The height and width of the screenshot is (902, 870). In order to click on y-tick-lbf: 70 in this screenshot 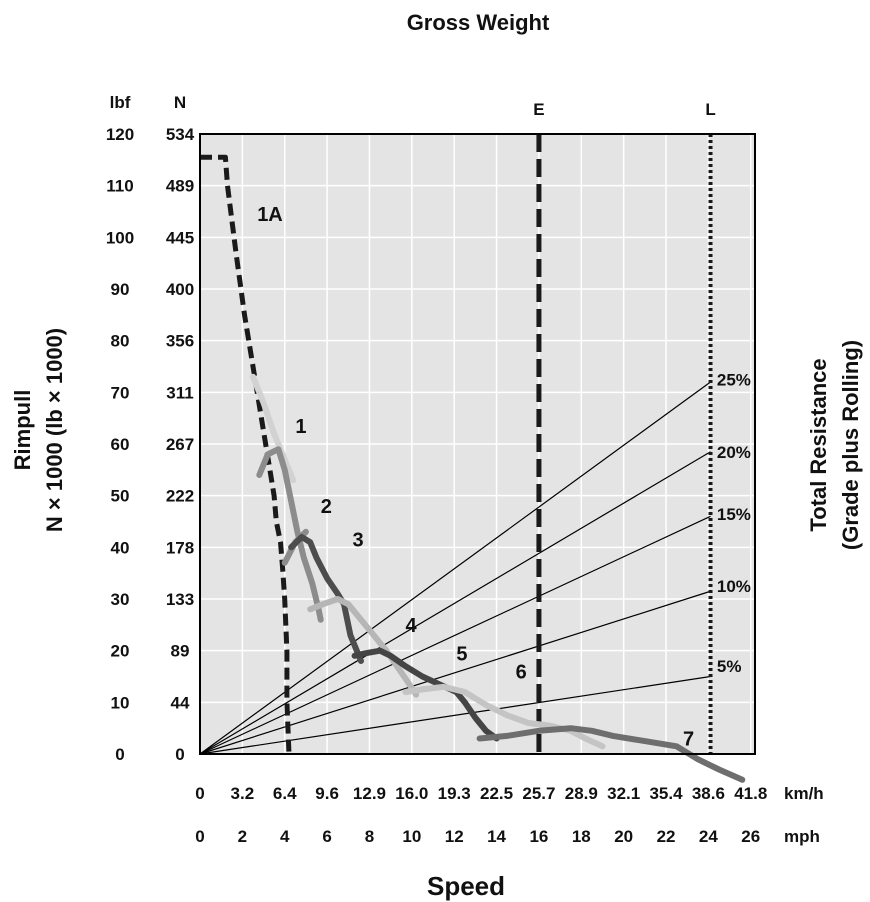, I will do `click(120, 392)`.